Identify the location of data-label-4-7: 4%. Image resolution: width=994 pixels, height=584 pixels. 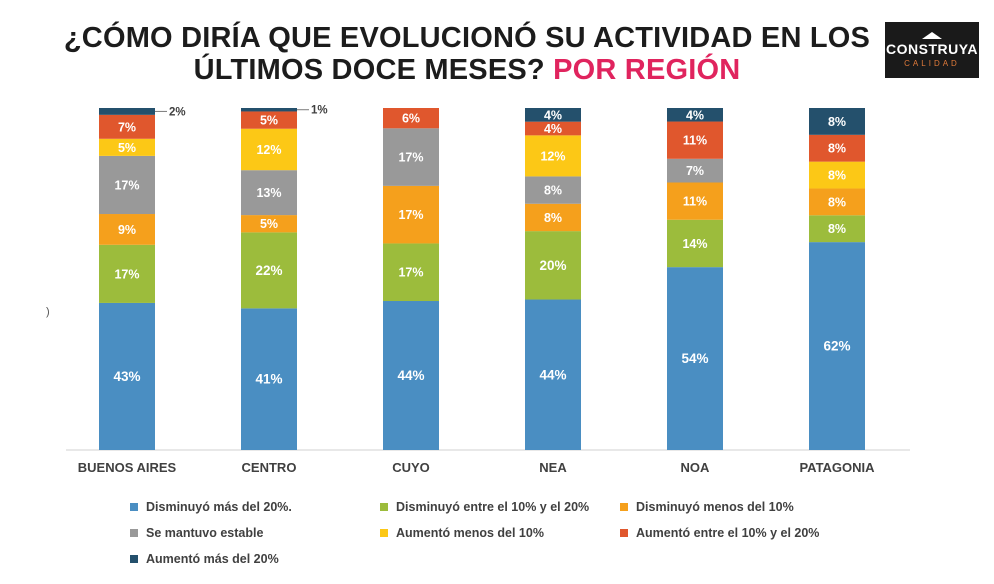
(553, 115).